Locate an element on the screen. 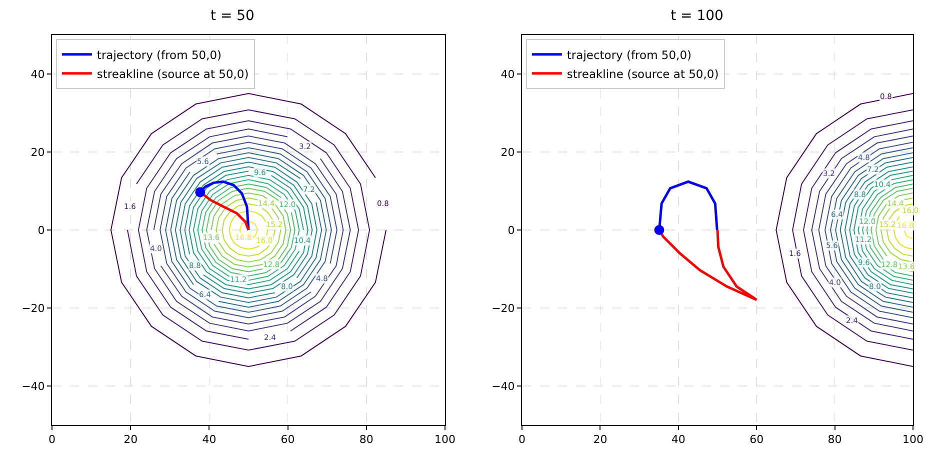 Image resolution: width=929 pixels, height=453 pixels. line-series is located at coordinates (248, 230).